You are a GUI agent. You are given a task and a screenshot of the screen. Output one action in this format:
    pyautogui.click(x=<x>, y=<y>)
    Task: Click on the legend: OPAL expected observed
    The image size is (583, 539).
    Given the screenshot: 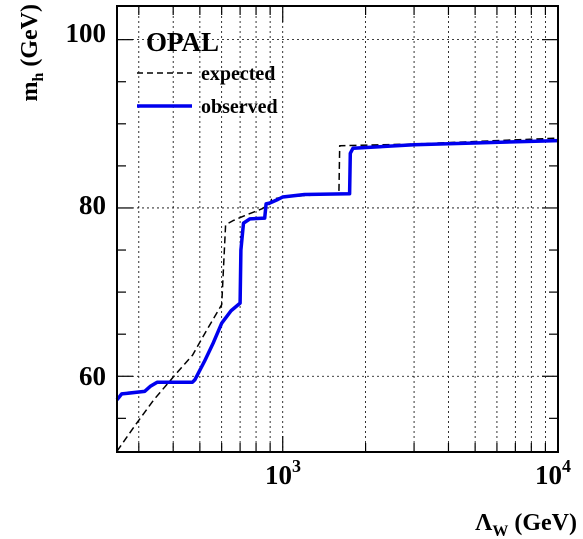 What is the action you would take?
    pyautogui.click(x=207, y=72)
    